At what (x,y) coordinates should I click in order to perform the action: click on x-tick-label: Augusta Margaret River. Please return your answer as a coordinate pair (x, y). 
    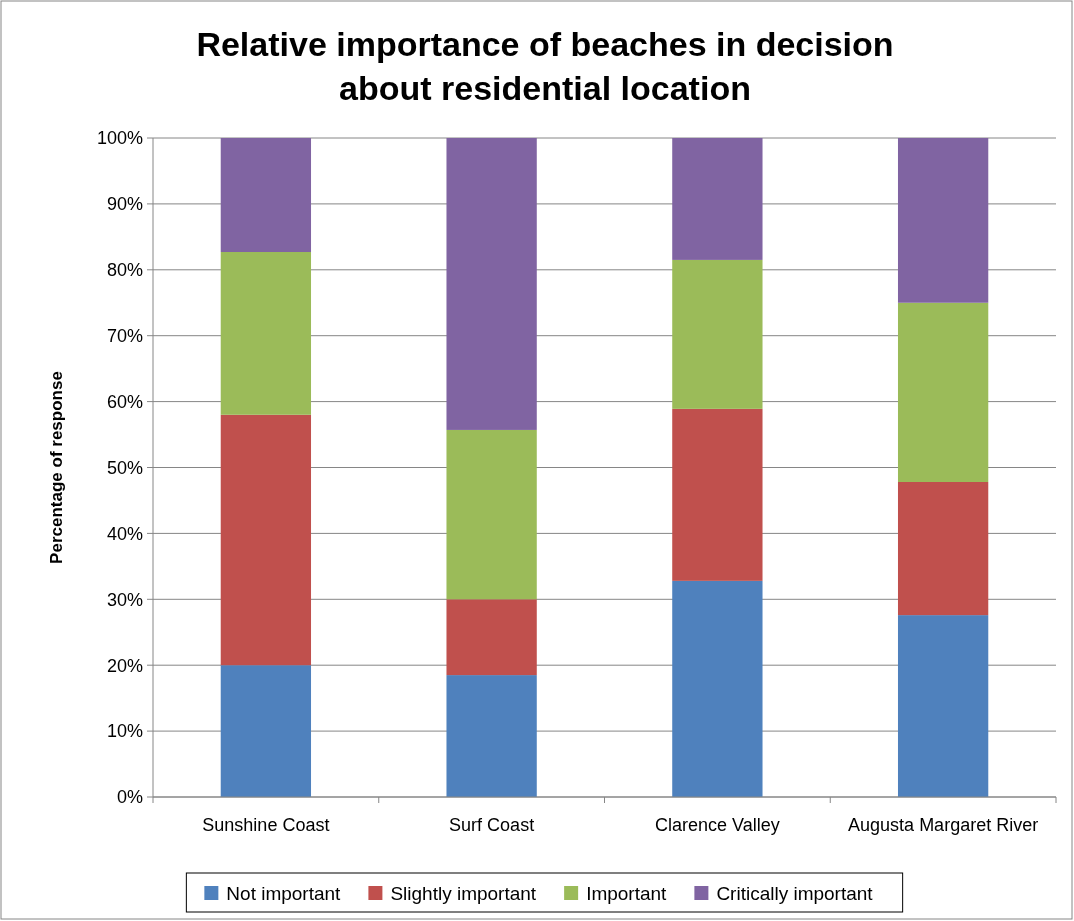
    Looking at the image, I should click on (943, 825).